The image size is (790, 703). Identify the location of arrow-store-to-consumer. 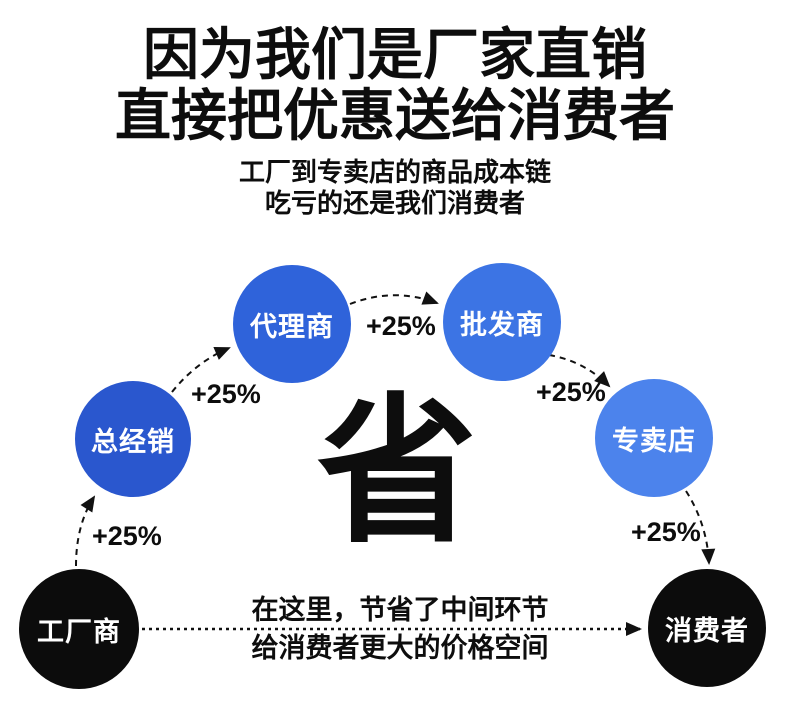
(700, 527).